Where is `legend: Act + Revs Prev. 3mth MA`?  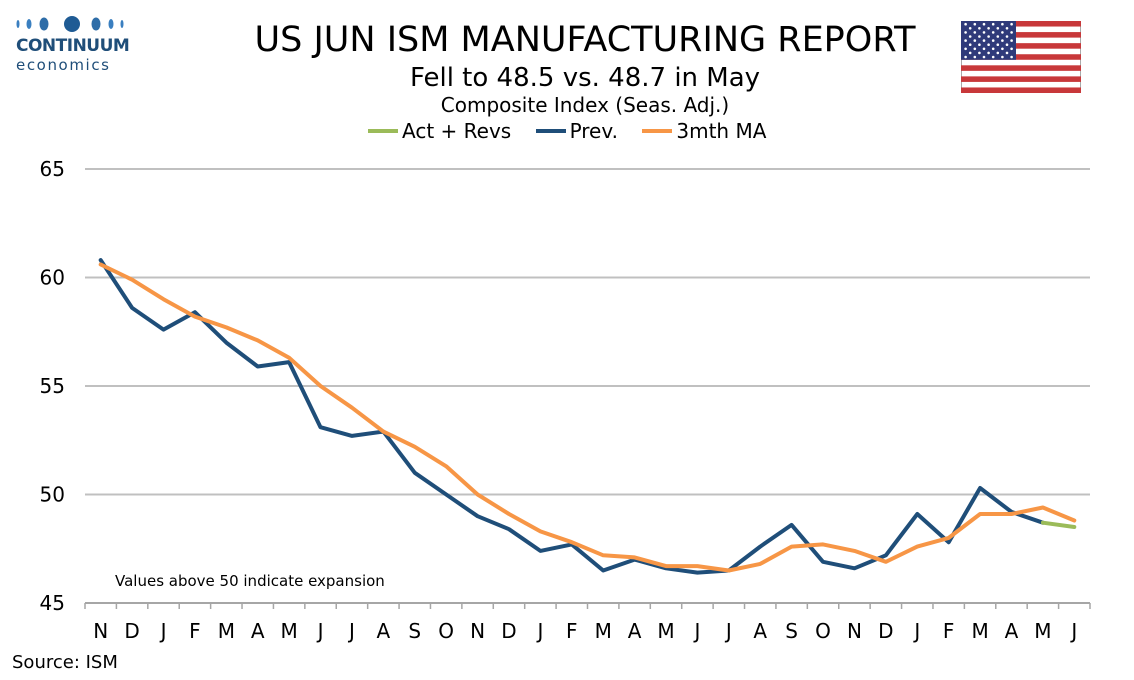 legend: Act + Revs Prev. 3mth MA is located at coordinates (576, 131).